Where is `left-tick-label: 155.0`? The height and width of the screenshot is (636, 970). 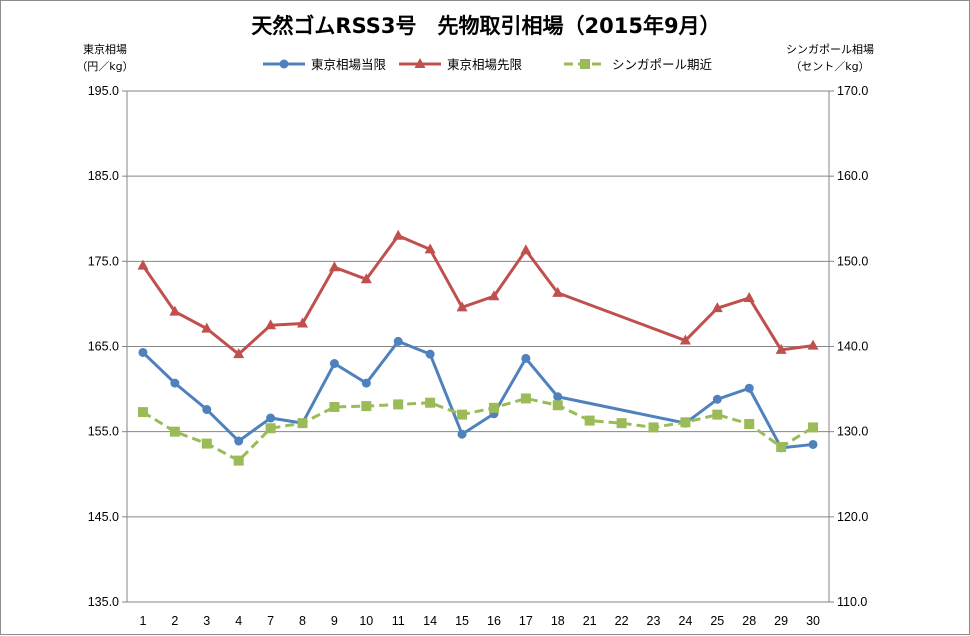
left-tick-label: 155.0 is located at coordinates (103, 432).